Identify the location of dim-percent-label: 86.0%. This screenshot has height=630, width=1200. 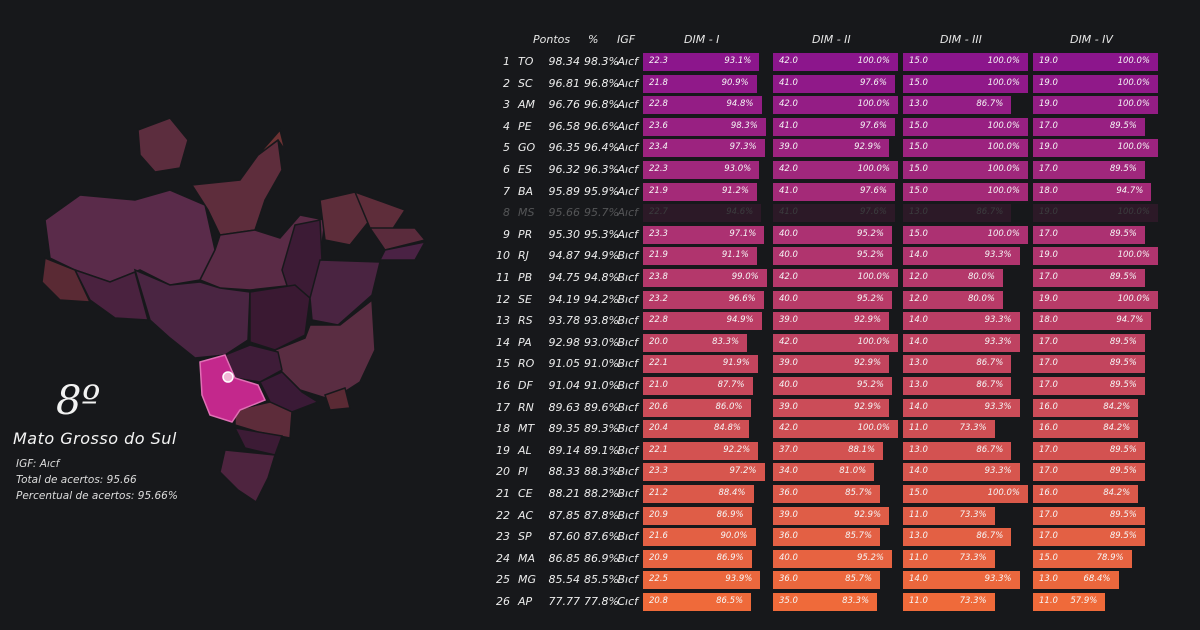
(729, 406).